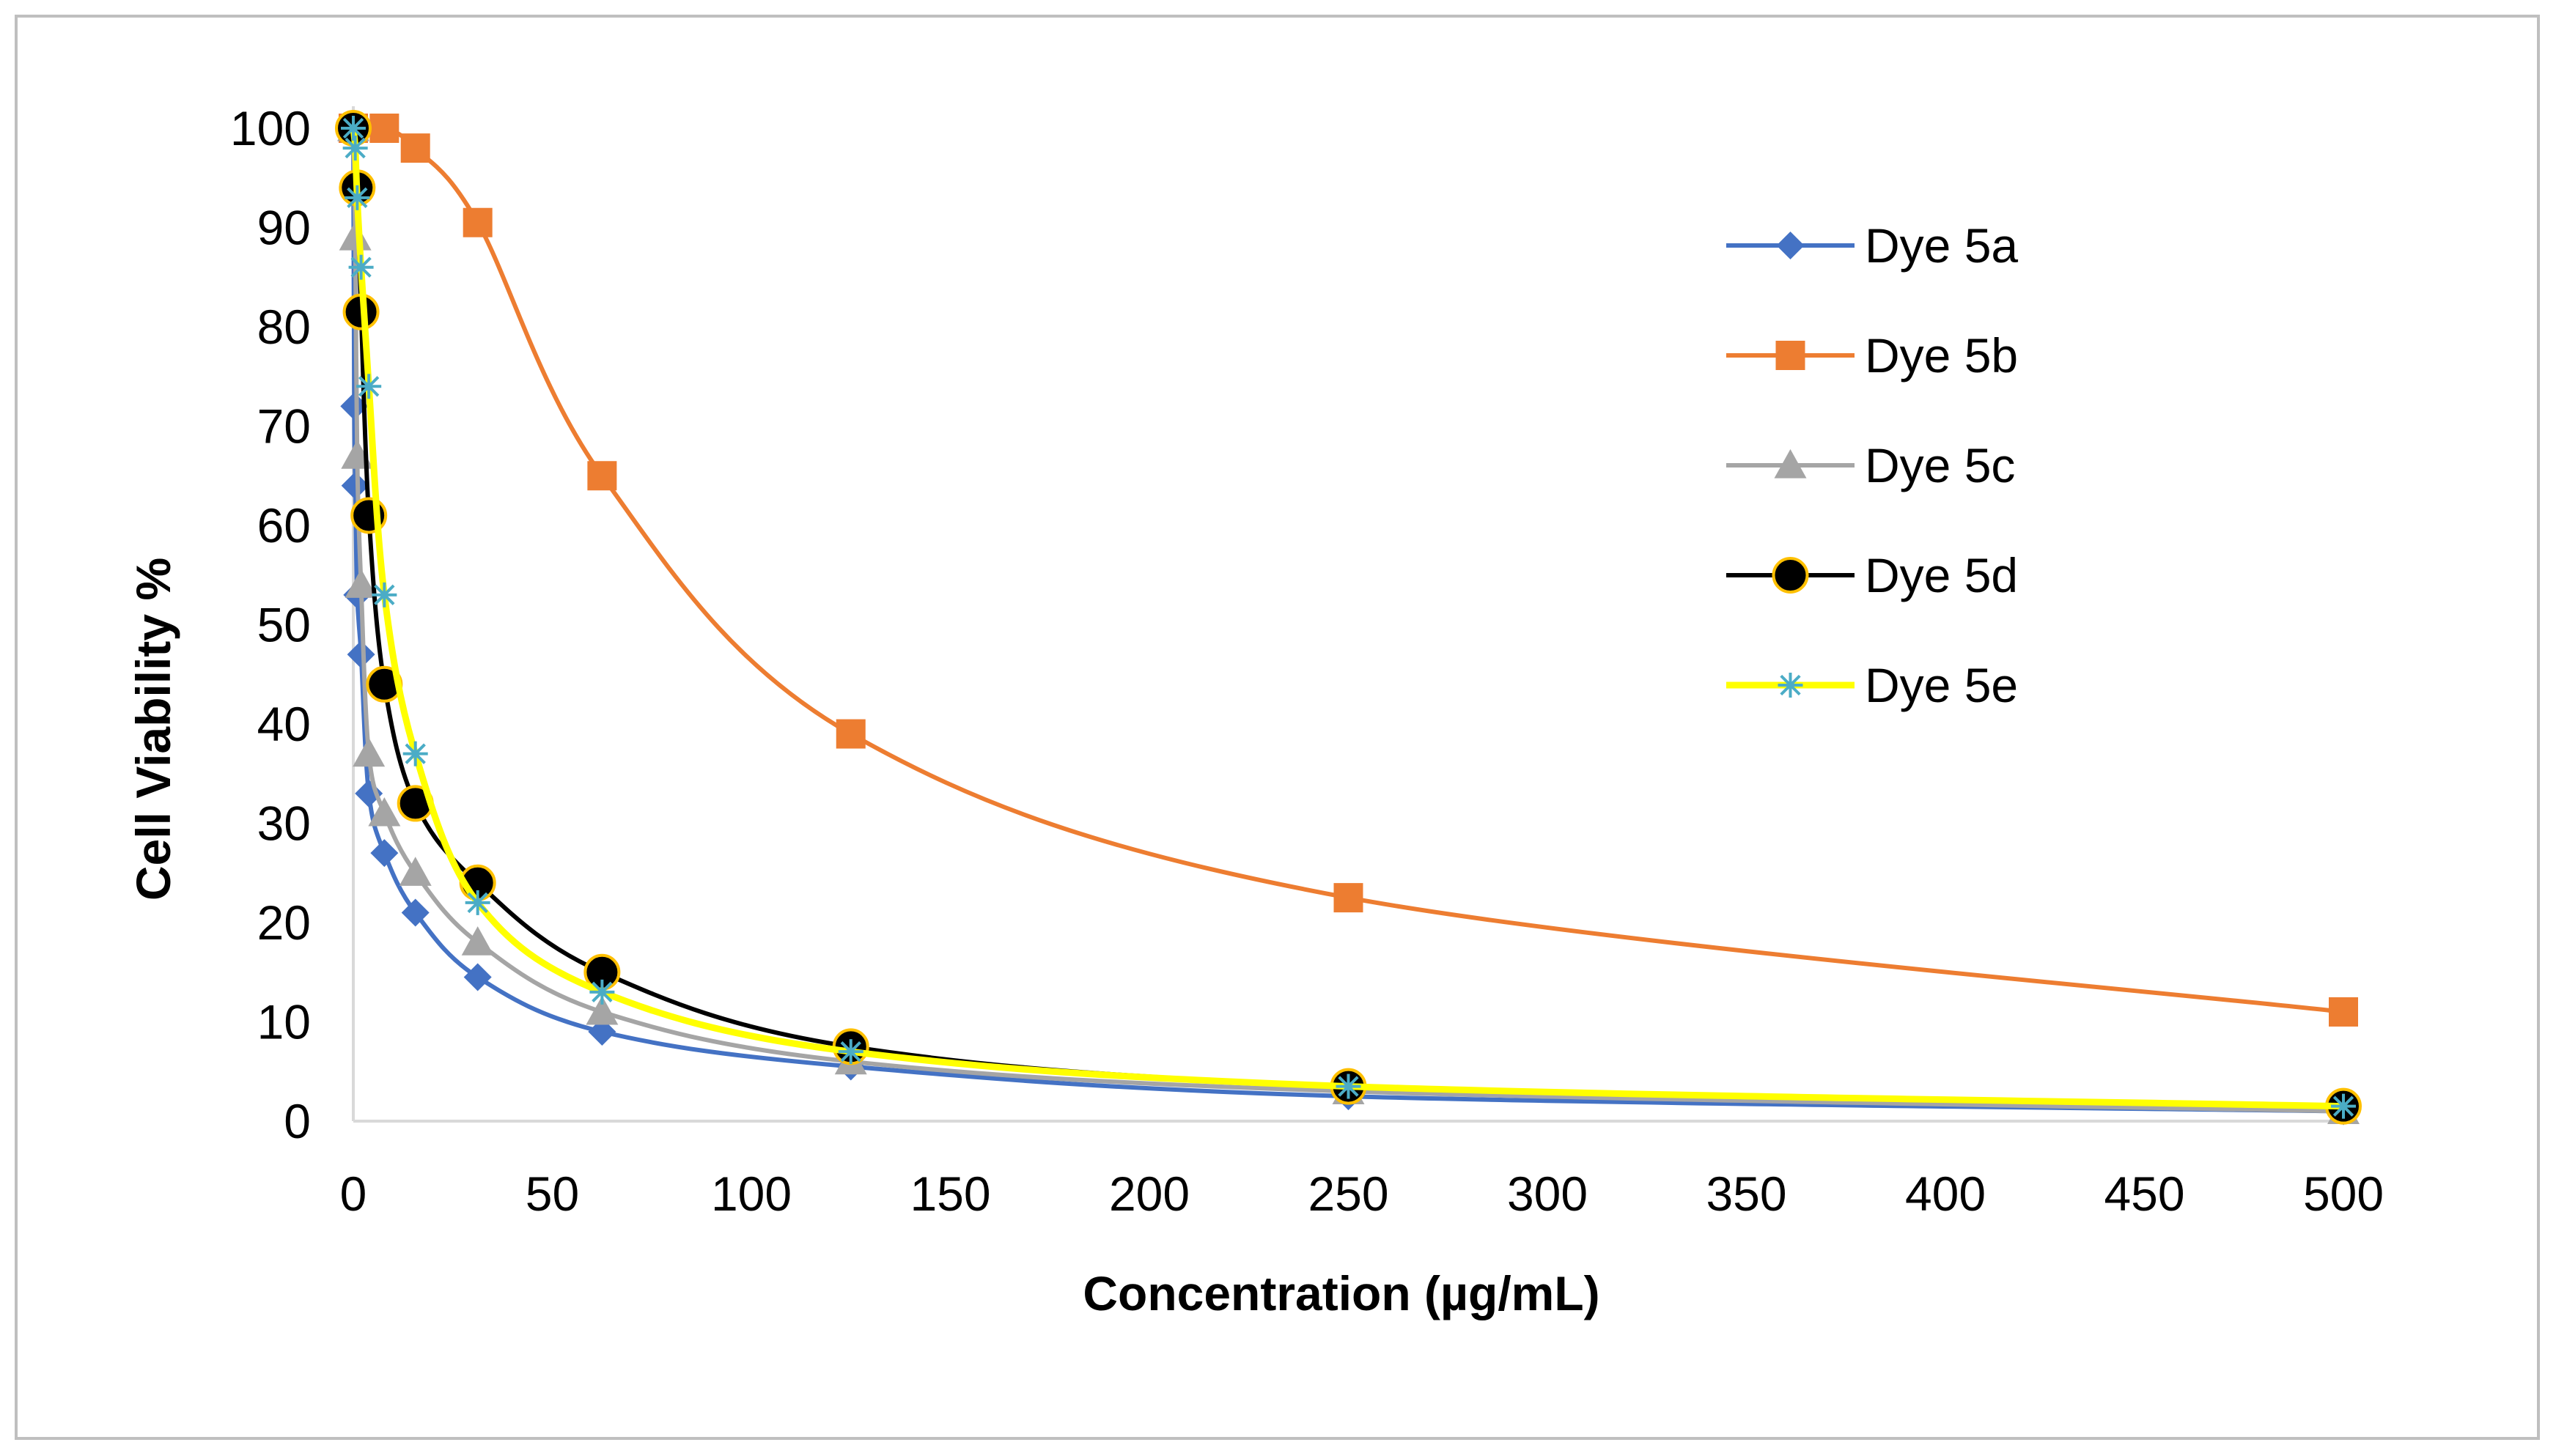  I want to click on y-axis-title: Cell Viability %, so click(153, 729).